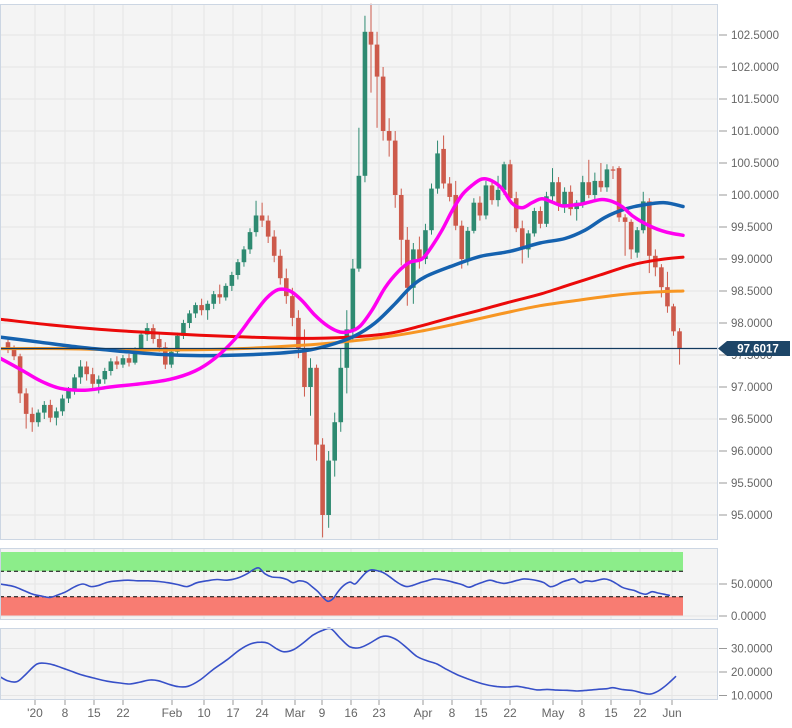  I want to click on ma-orange, so click(342, 320).